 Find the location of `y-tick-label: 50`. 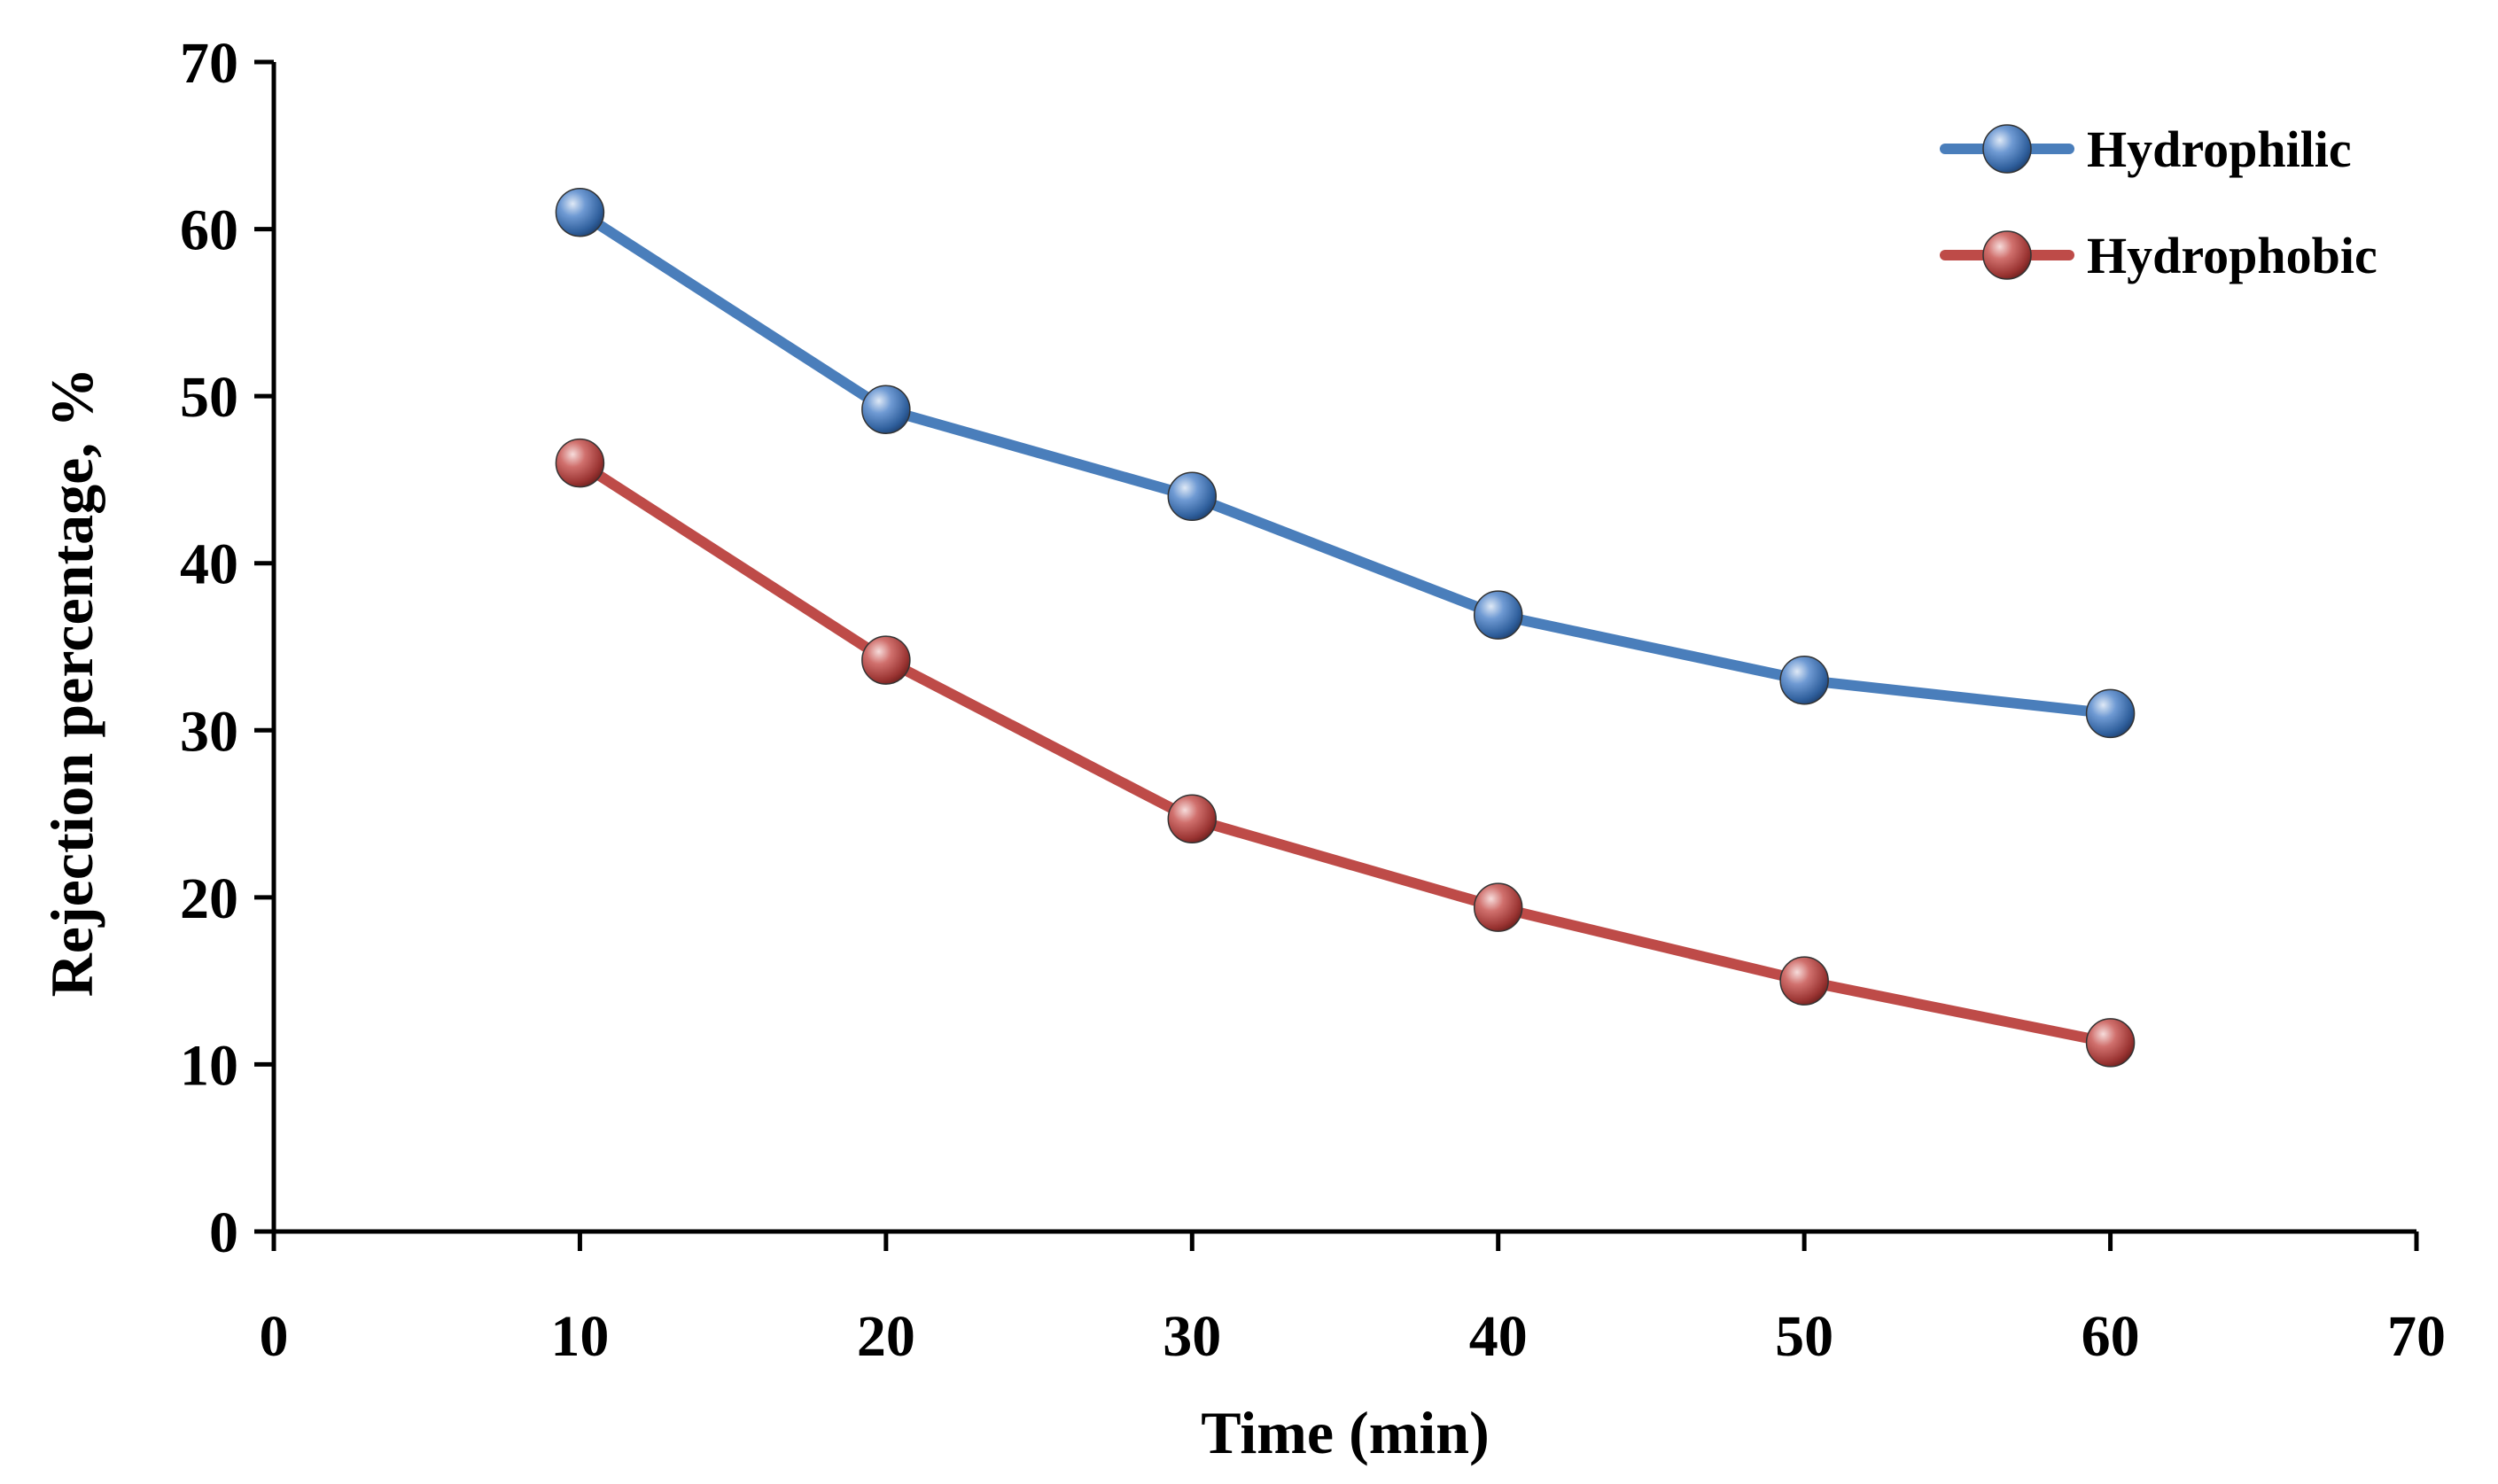

y-tick-label: 50 is located at coordinates (209, 397).